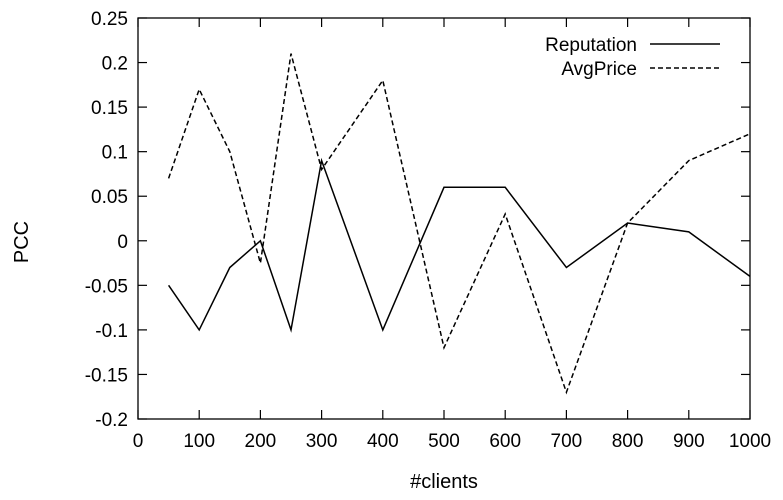 This screenshot has height=500, width=783. Describe the element at coordinates (122, 242) in the screenshot. I see `y-tick-label: 0` at that location.